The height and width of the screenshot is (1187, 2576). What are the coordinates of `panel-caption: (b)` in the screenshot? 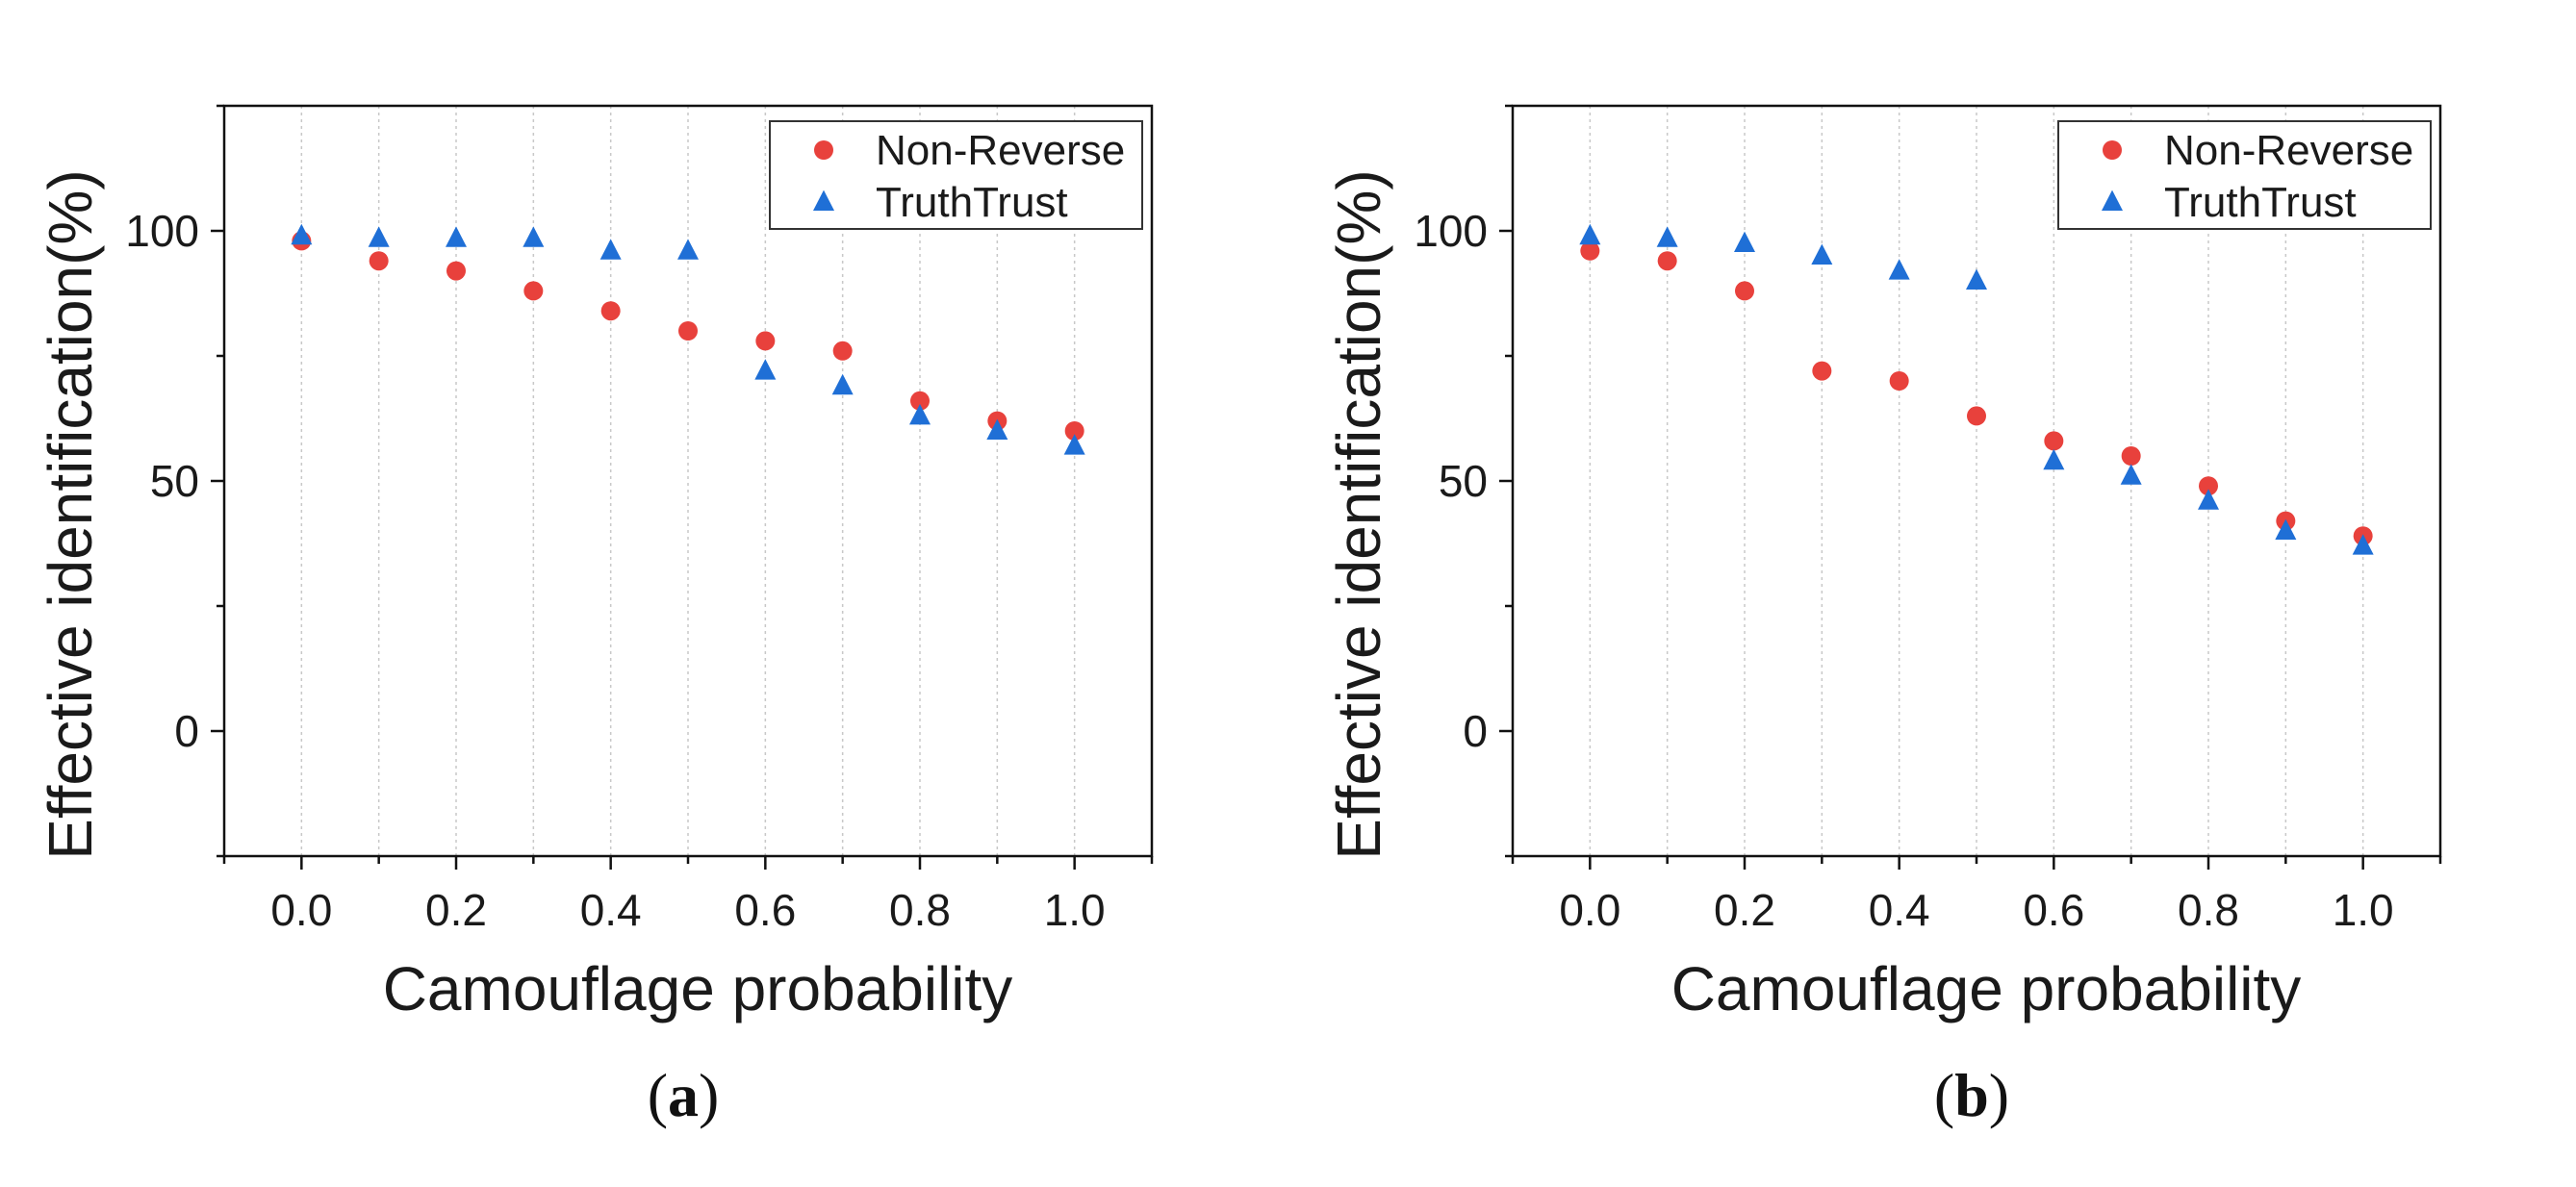 It's located at (1971, 1095).